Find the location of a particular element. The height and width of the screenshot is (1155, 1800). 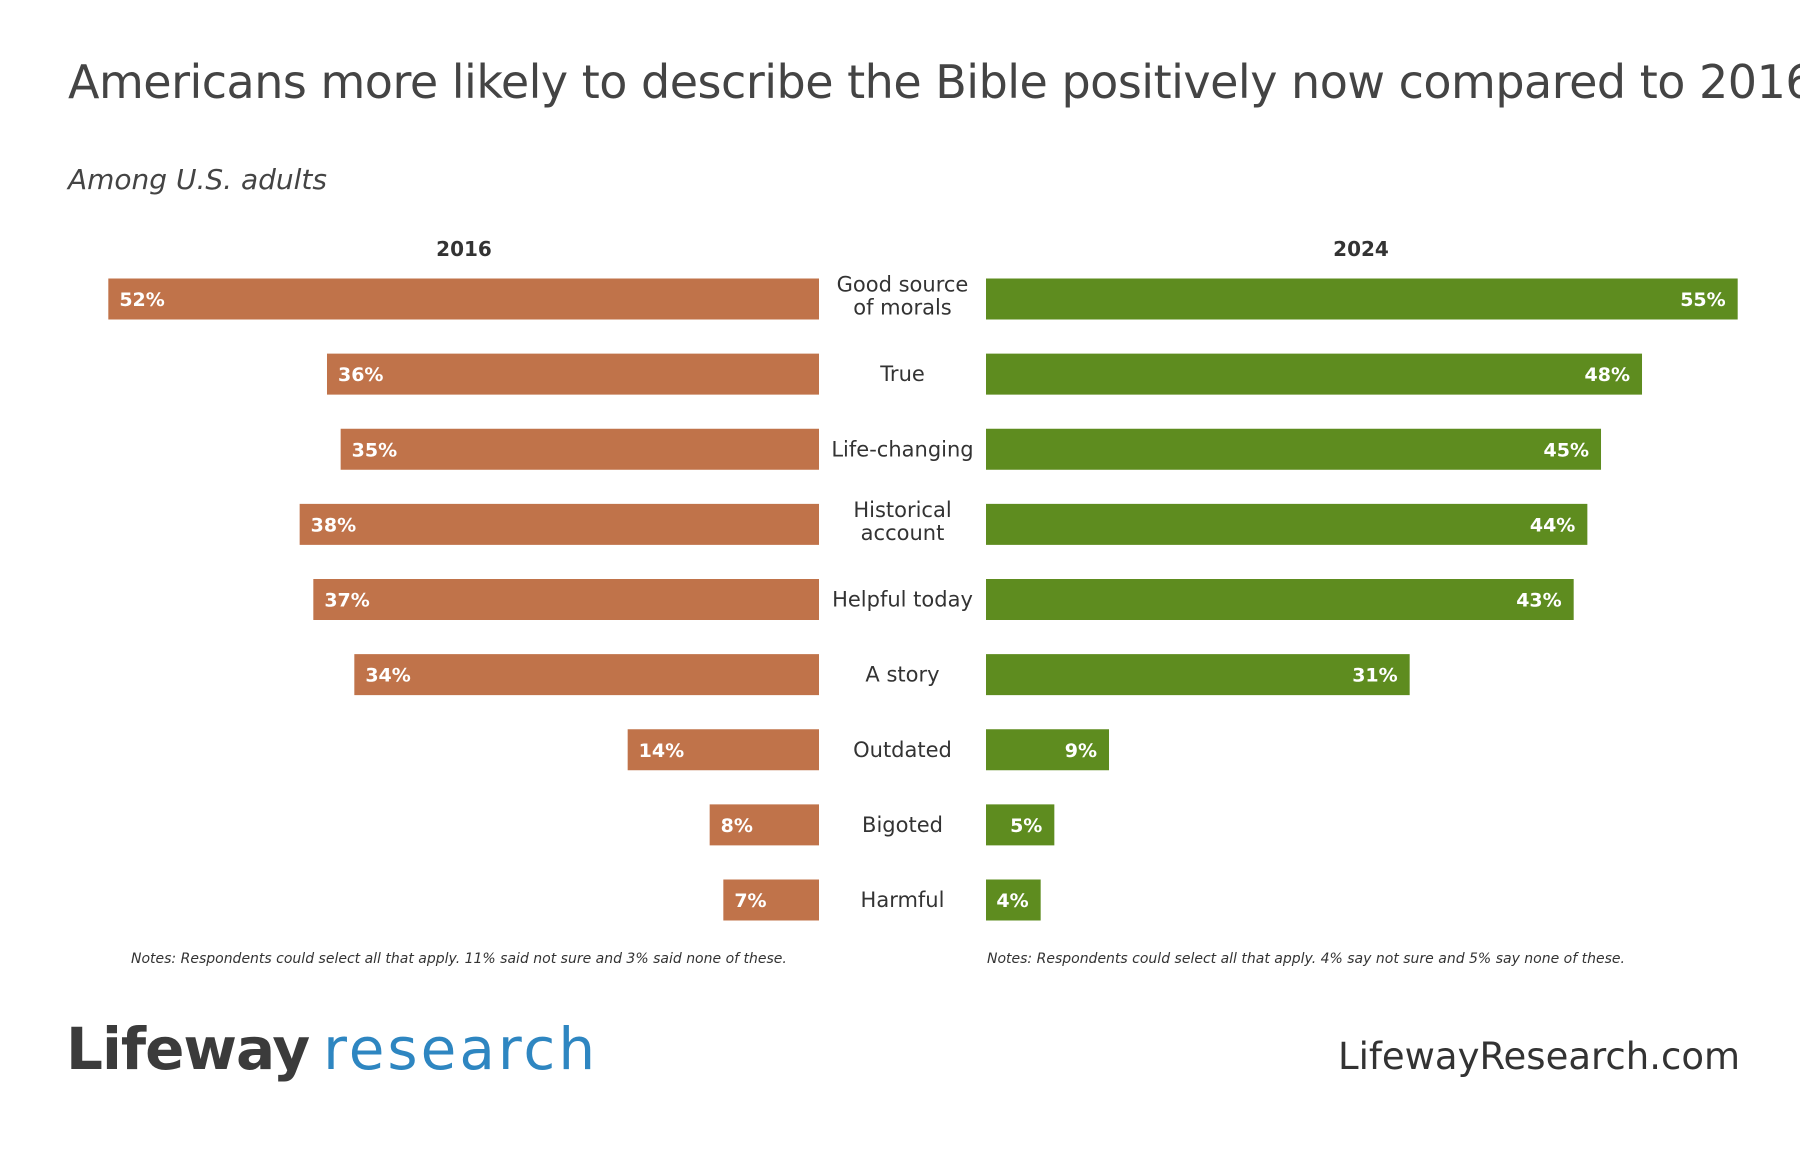

category-label: Outdated is located at coordinates (902, 750).